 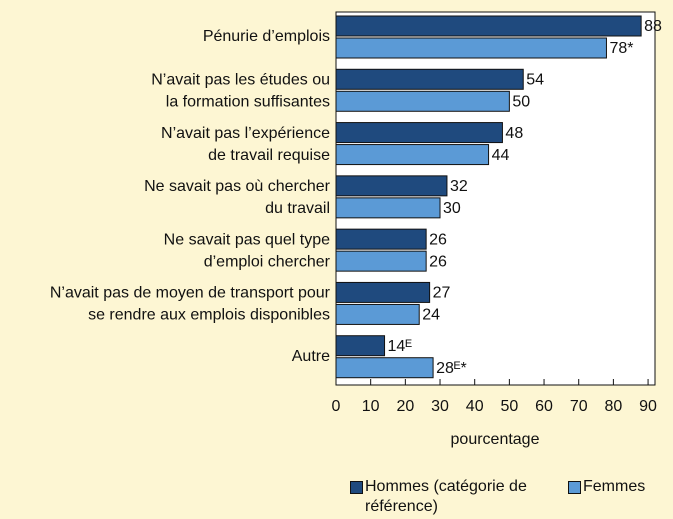 What do you see at coordinates (248, 102) in the screenshot?
I see `category-label: la formation suffisantes` at bounding box center [248, 102].